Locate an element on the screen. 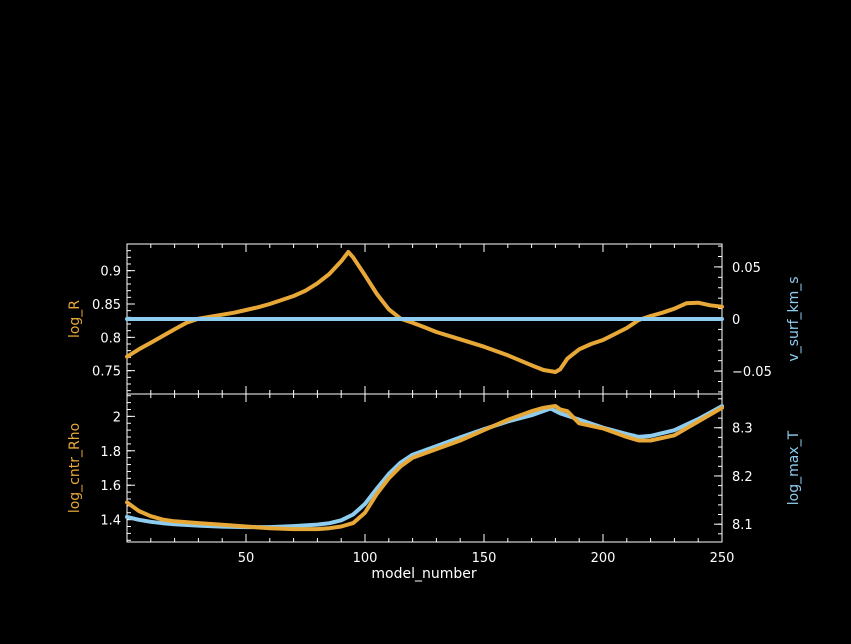 This screenshot has width=851, height=644. bottom-right-tick-label: 8.1 is located at coordinates (742, 525).